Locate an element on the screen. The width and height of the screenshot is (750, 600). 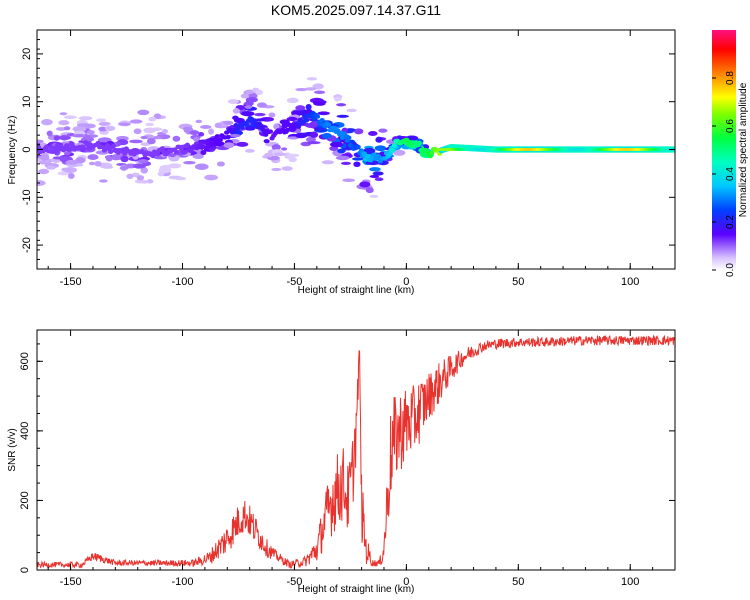
spectrogram-x-tick-label: -50 is located at coordinates (294, 282).